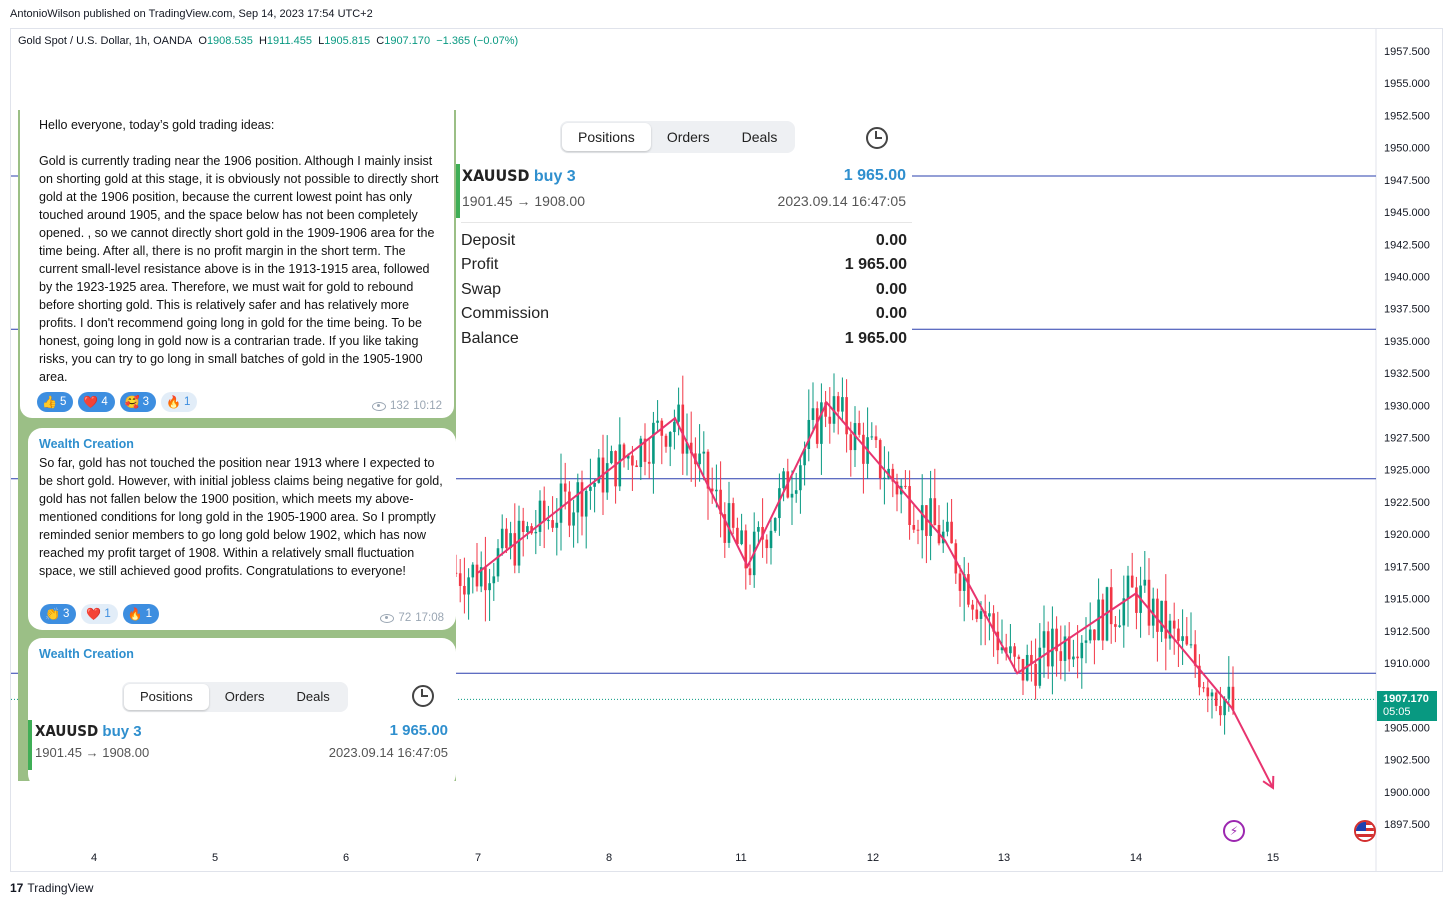 This screenshot has height=907, width=1452. What do you see at coordinates (478, 858) in the screenshot?
I see `time-tick-label: 7` at bounding box center [478, 858].